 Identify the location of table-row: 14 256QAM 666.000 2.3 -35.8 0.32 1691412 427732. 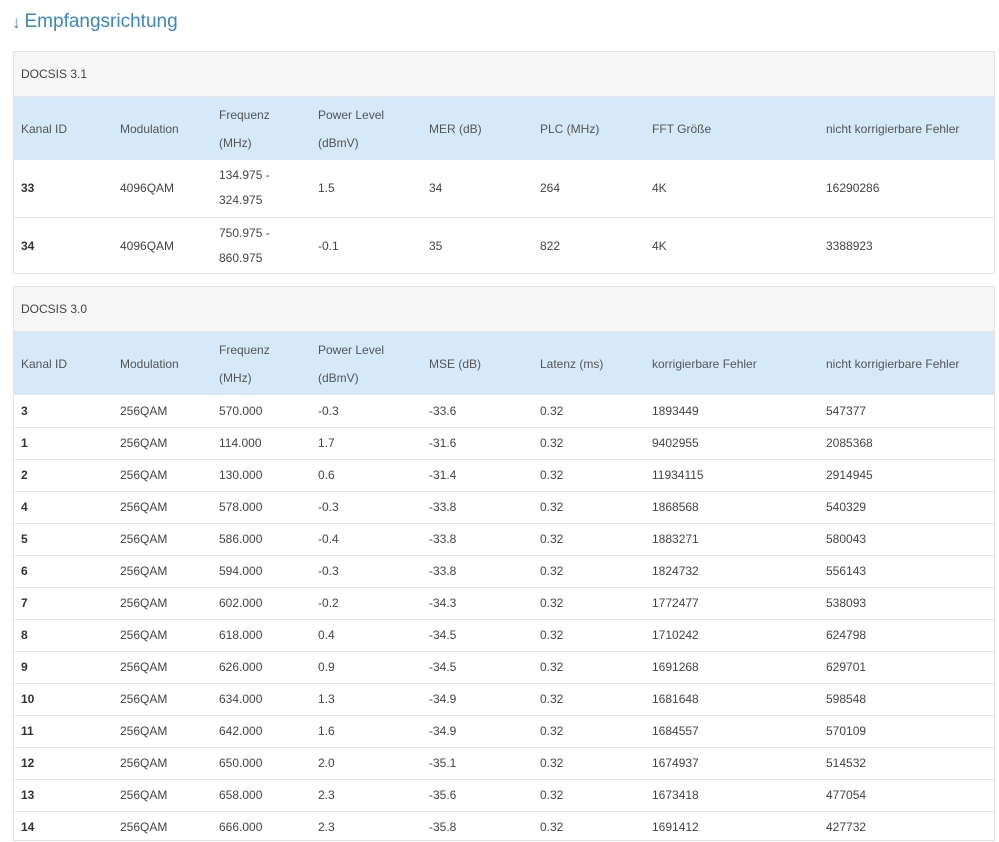
(504, 826).